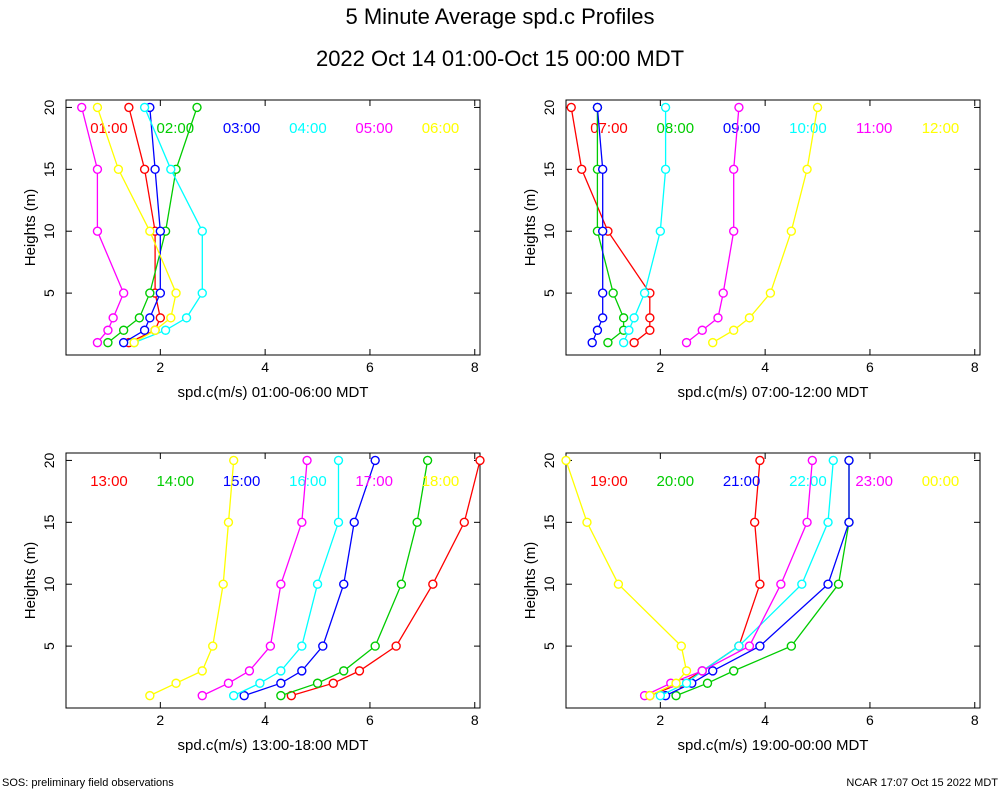 Image resolution: width=1000 pixels, height=800 pixels. I want to click on series-03:00, so click(142, 225).